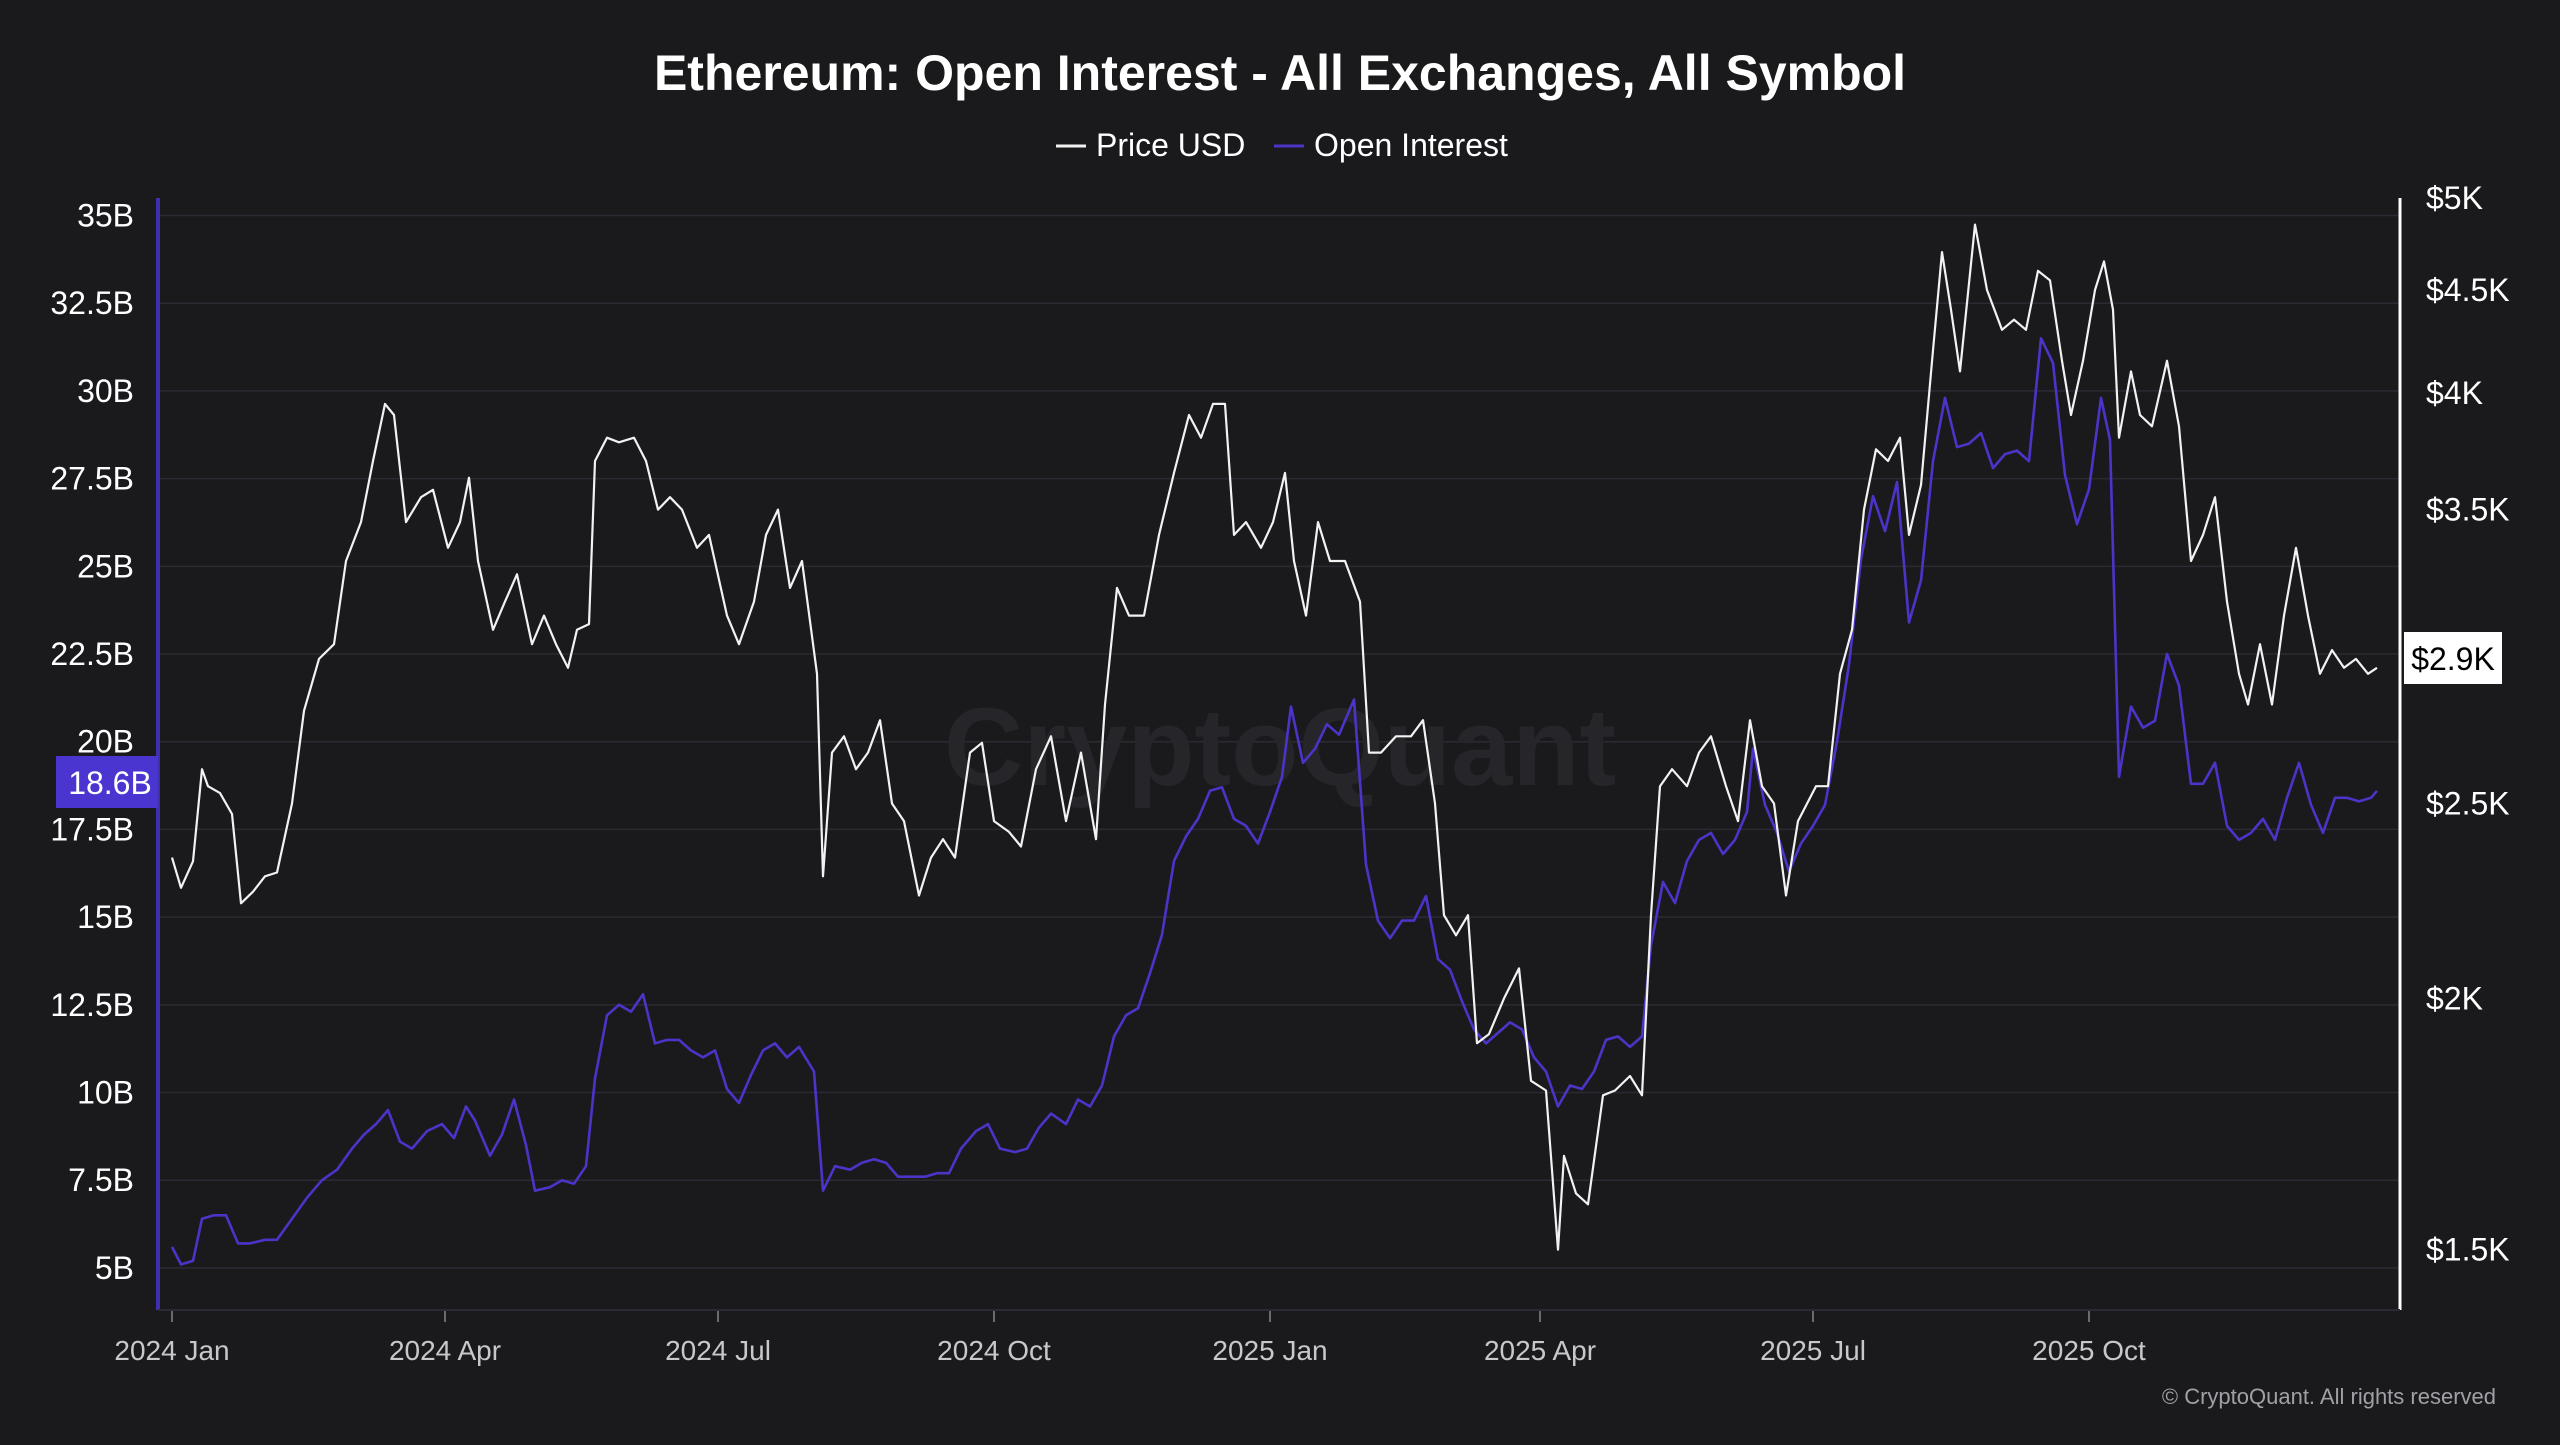 Image resolution: width=2560 pixels, height=1445 pixels. I want to click on watermark-text: CryptoQuant, so click(1280, 747).